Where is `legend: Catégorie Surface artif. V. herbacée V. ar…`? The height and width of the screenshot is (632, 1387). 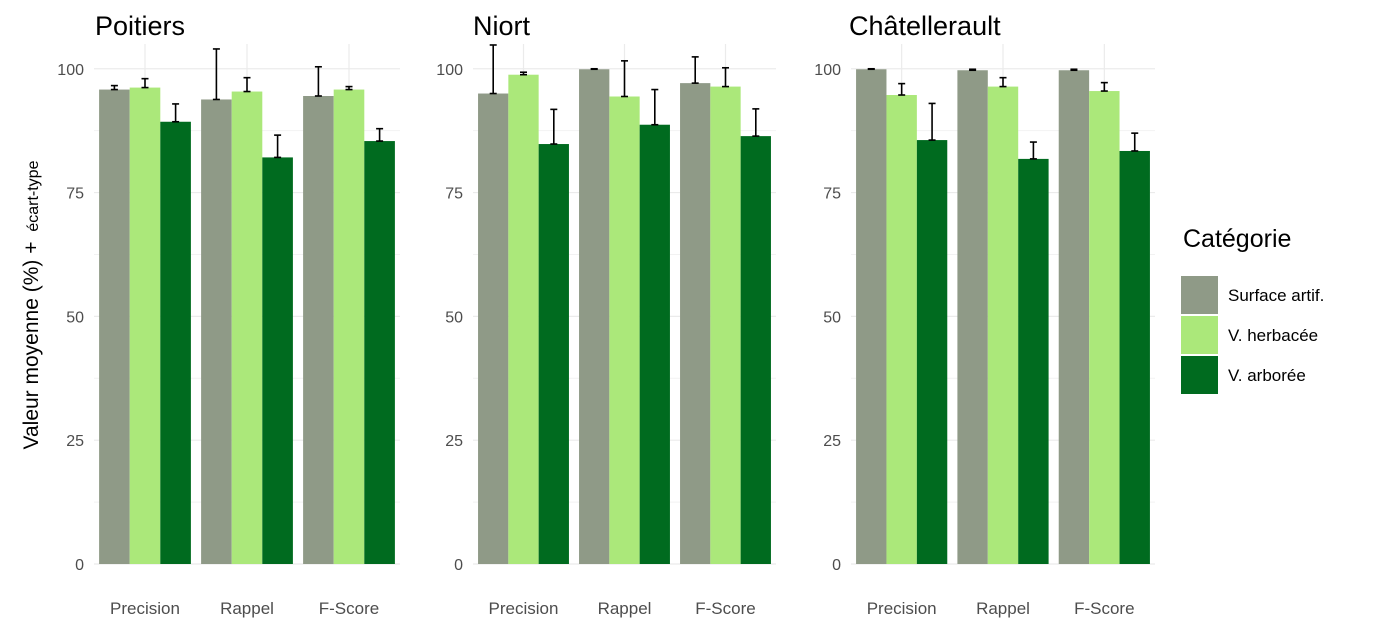 legend: Catégorie Surface artif. V. herbacée V. ar… is located at coordinates (1252, 309).